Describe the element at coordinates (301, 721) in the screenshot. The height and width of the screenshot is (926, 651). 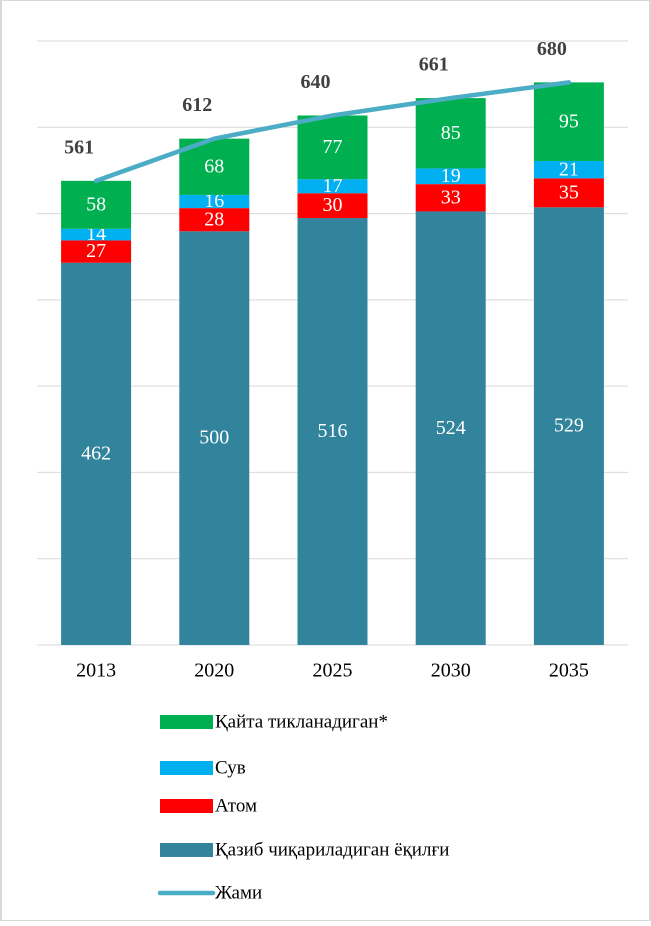
I see `legend-label: Қайта тикланадиган*` at that location.